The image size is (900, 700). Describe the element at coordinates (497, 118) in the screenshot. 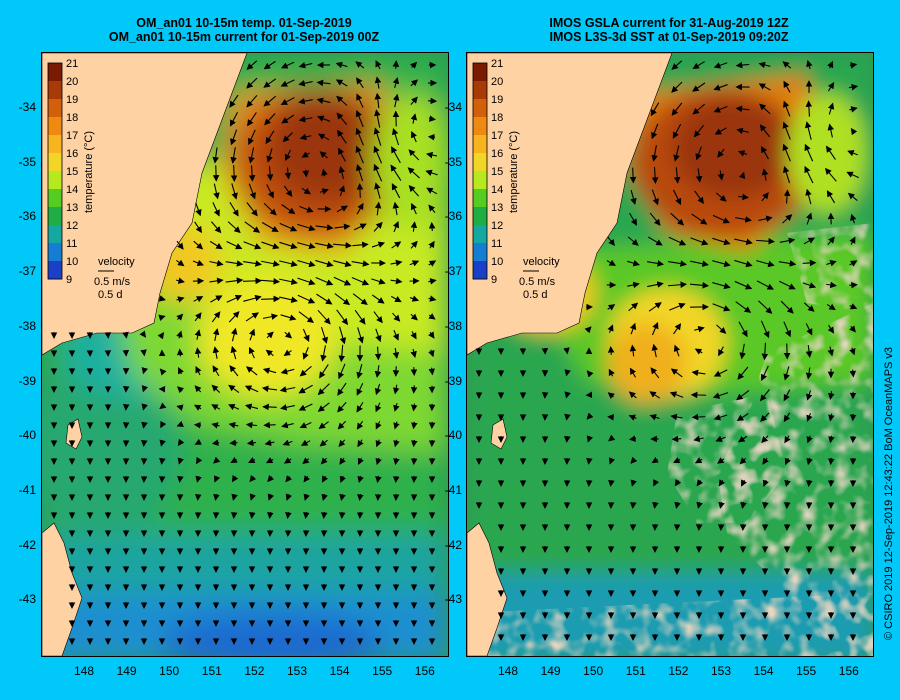

I see `colorbar-tick-label: 18` at that location.